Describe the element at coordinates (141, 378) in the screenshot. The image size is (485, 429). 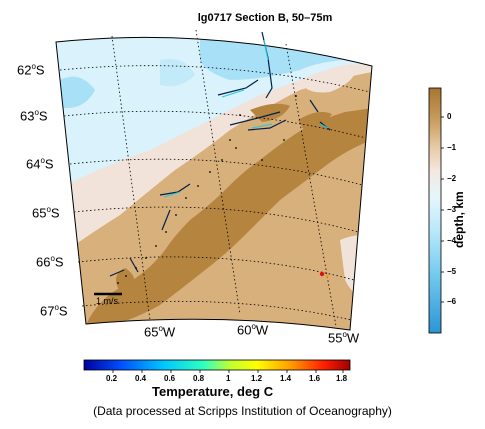
I see `temp-tick-1: 0.4` at that location.